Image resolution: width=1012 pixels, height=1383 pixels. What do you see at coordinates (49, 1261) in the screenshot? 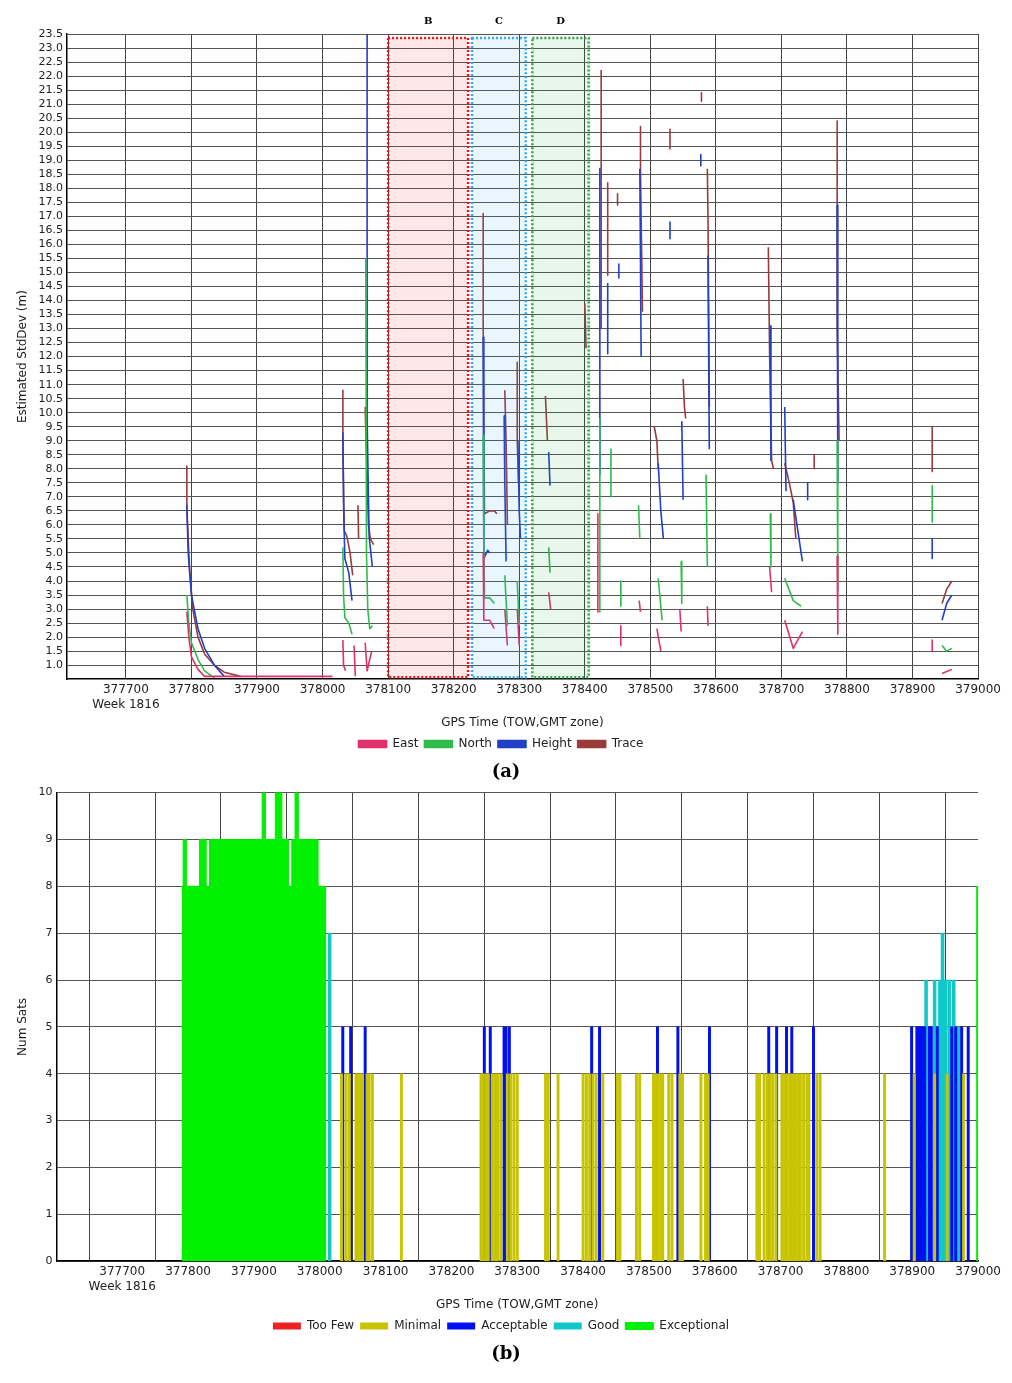
I see `y-tick-label: 0` at bounding box center [49, 1261].